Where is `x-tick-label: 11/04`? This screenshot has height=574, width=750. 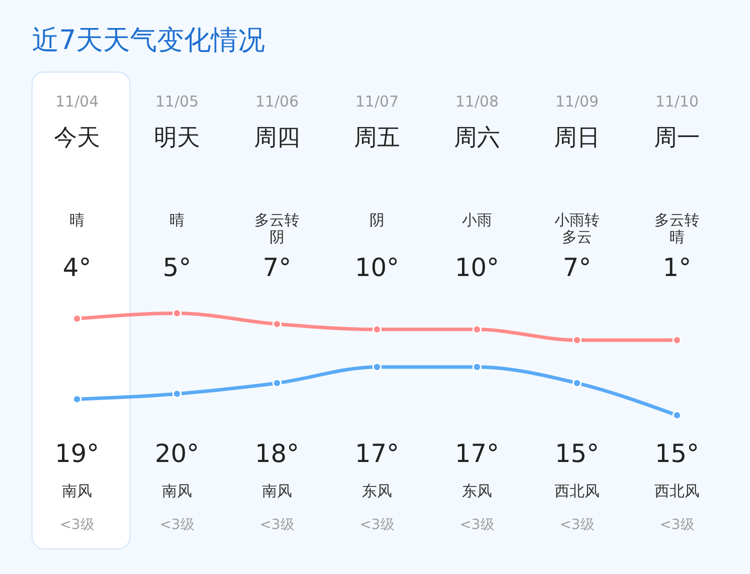 x-tick-label: 11/04 is located at coordinates (77, 101).